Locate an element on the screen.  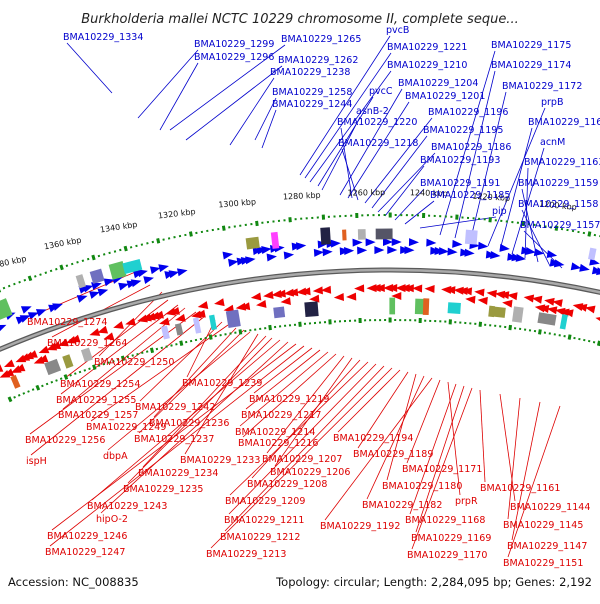
forward-gene-label: BMA10229_1186 is located at coordinates (471, 147).